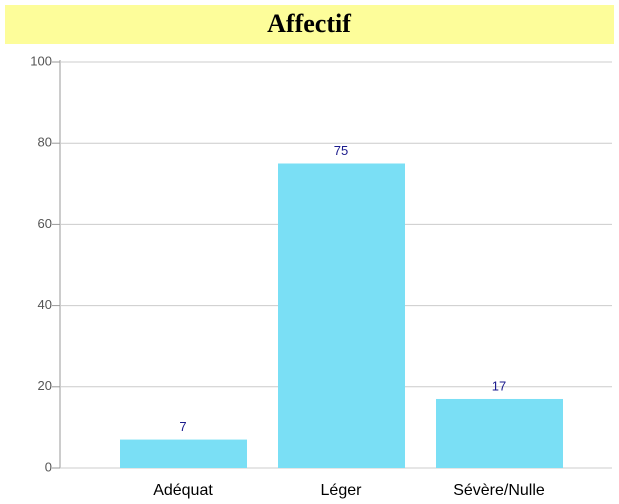  I want to click on y-tick-label: 60, so click(45, 223).